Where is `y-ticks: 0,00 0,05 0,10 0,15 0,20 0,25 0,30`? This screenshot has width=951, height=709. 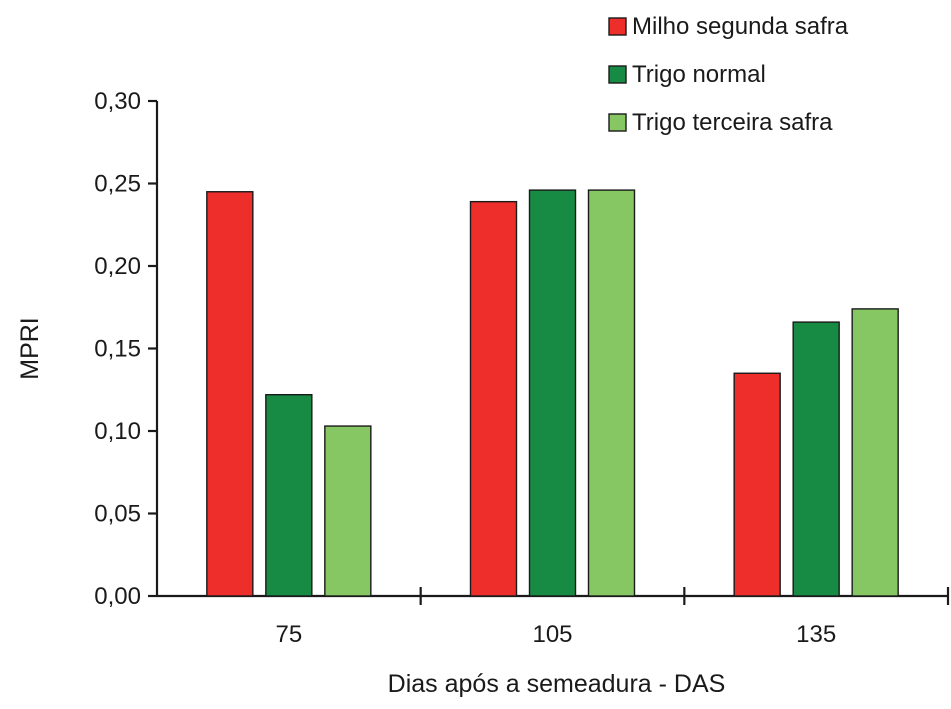 y-ticks: 0,00 0,05 0,10 0,15 0,20 0,25 0,30 is located at coordinates (125, 349).